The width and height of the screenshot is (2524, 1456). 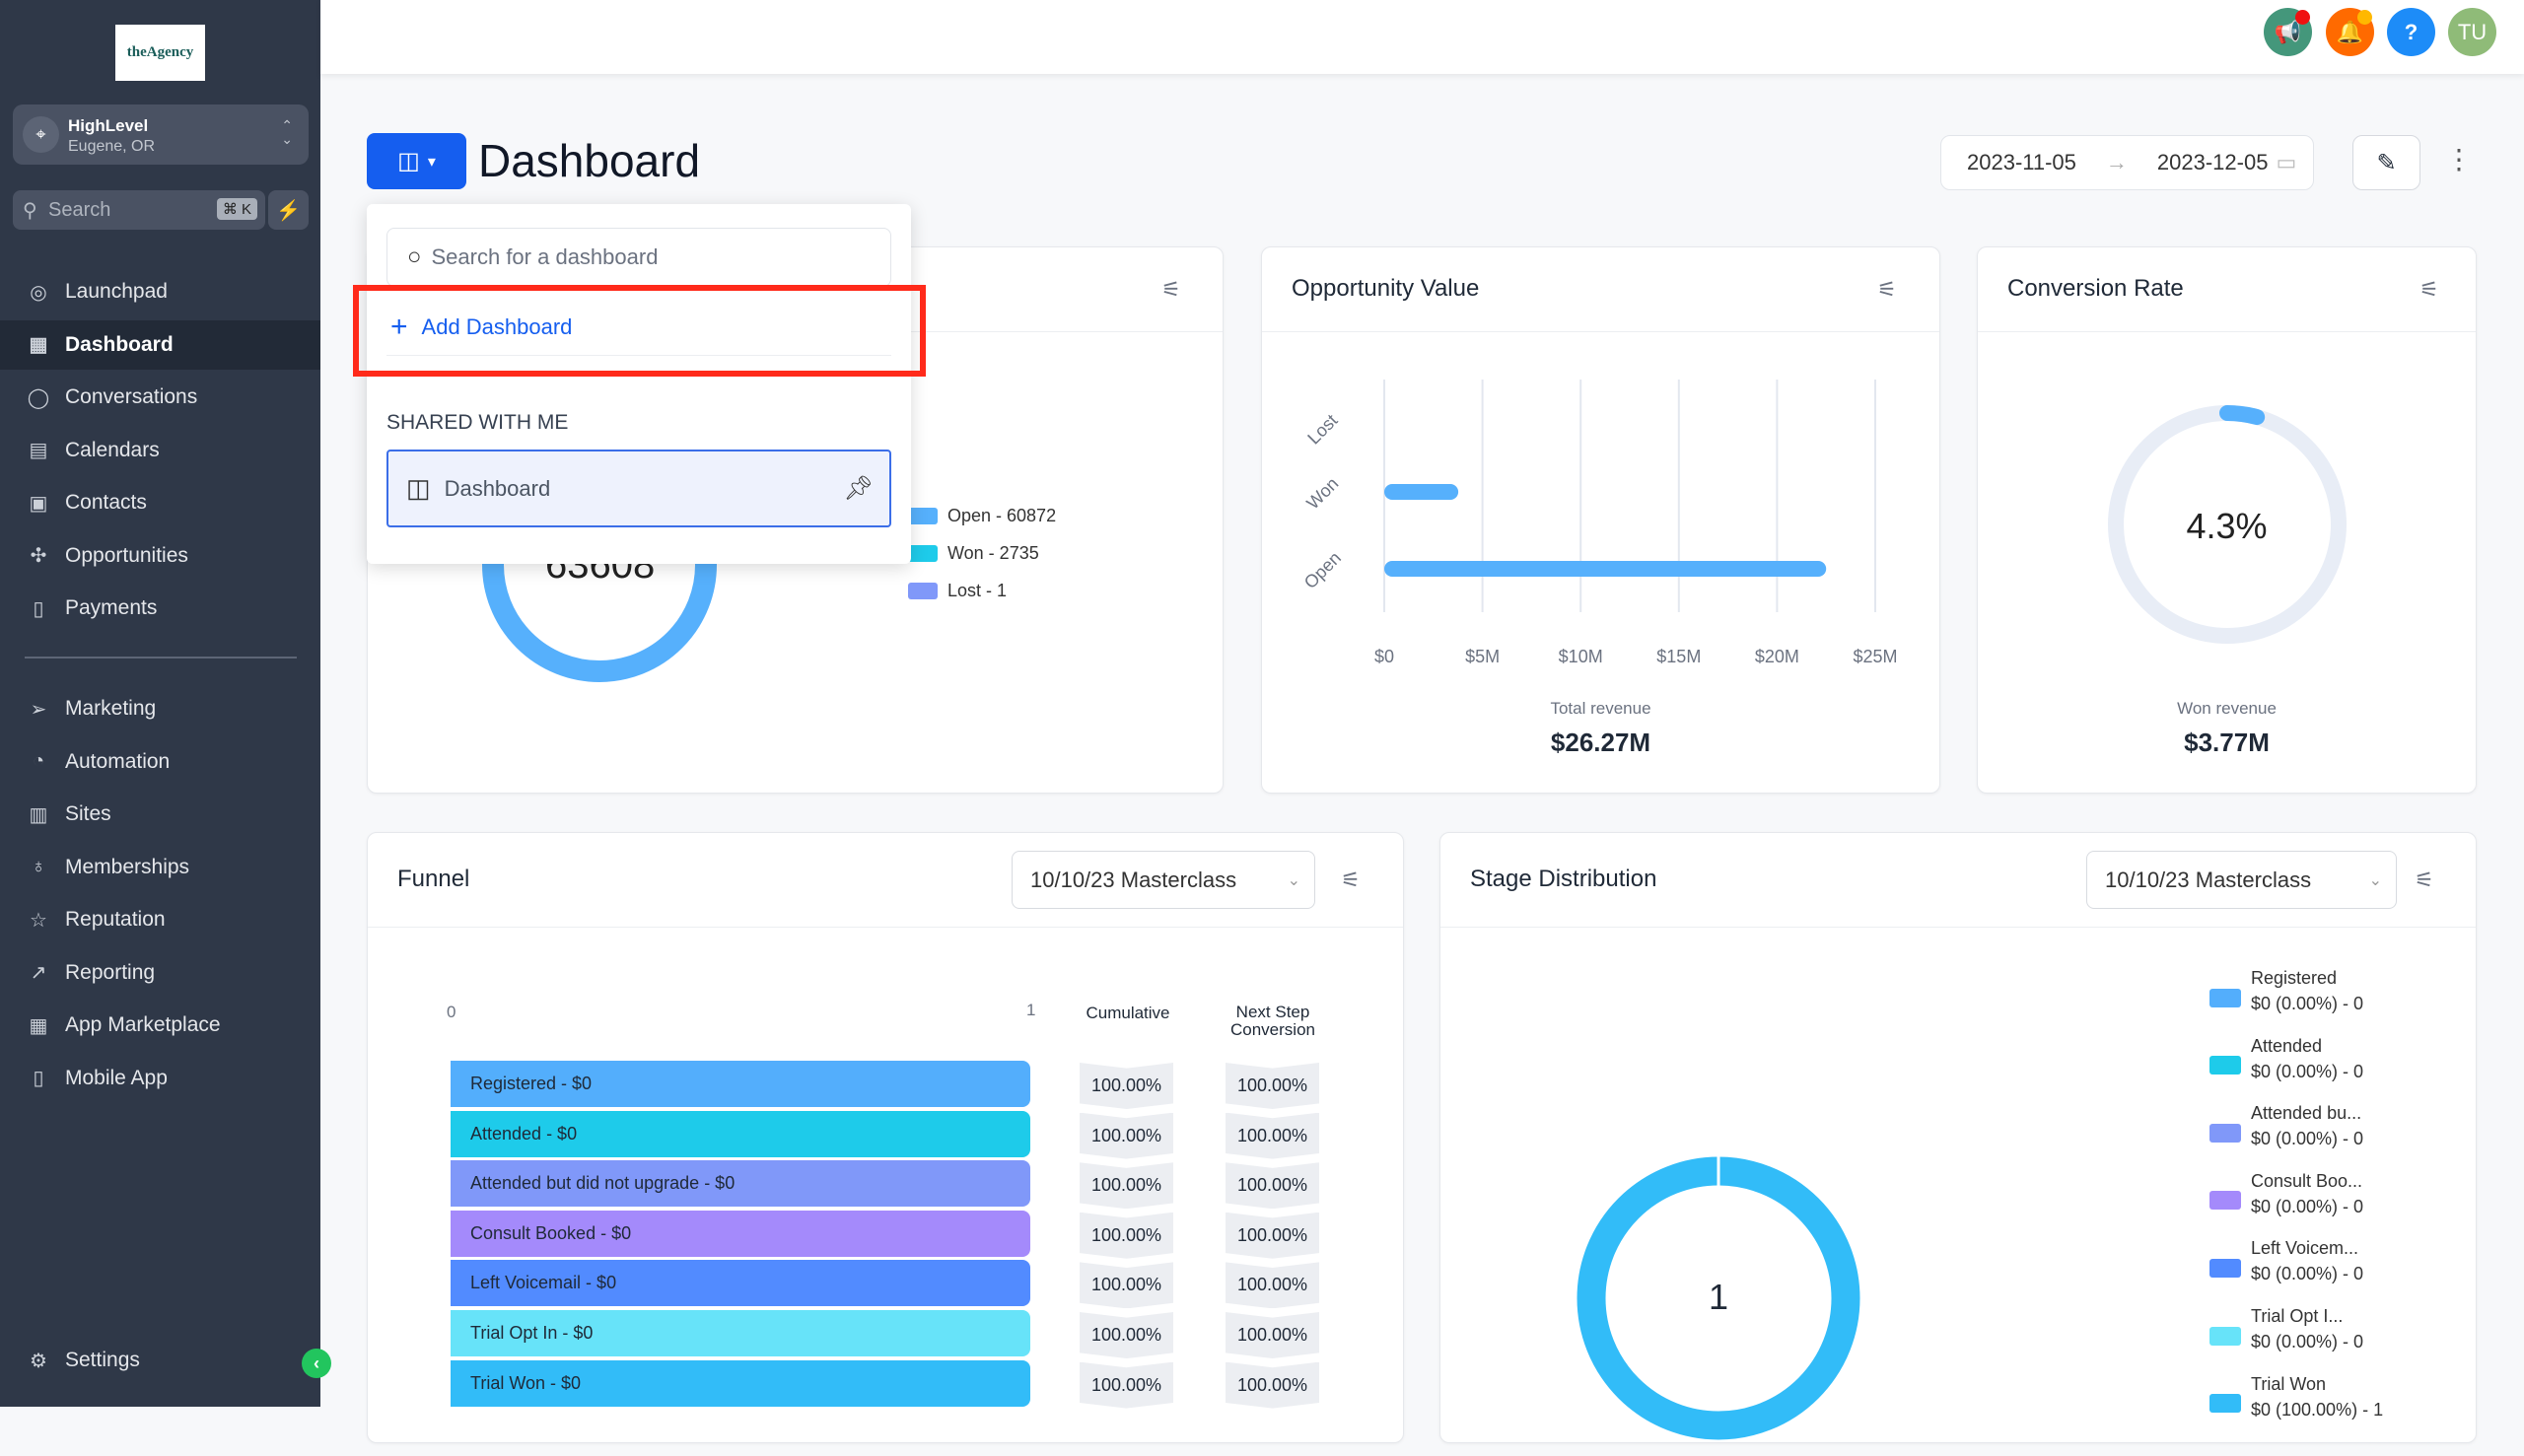 I want to click on sidebar-item-sites: ▥ Sites, so click(x=160, y=814).